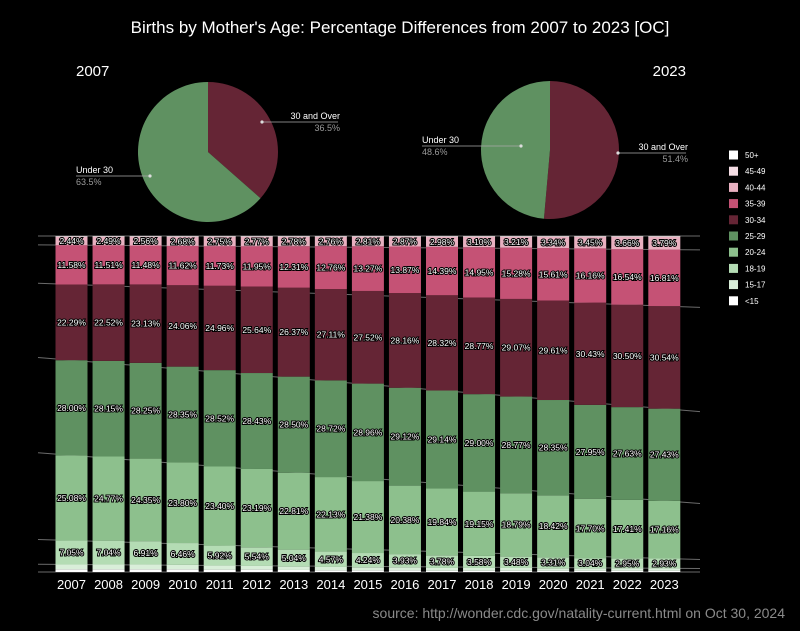  What do you see at coordinates (108, 553) in the screenshot?
I see `data-label-2008-18-19: 7.04%` at bounding box center [108, 553].